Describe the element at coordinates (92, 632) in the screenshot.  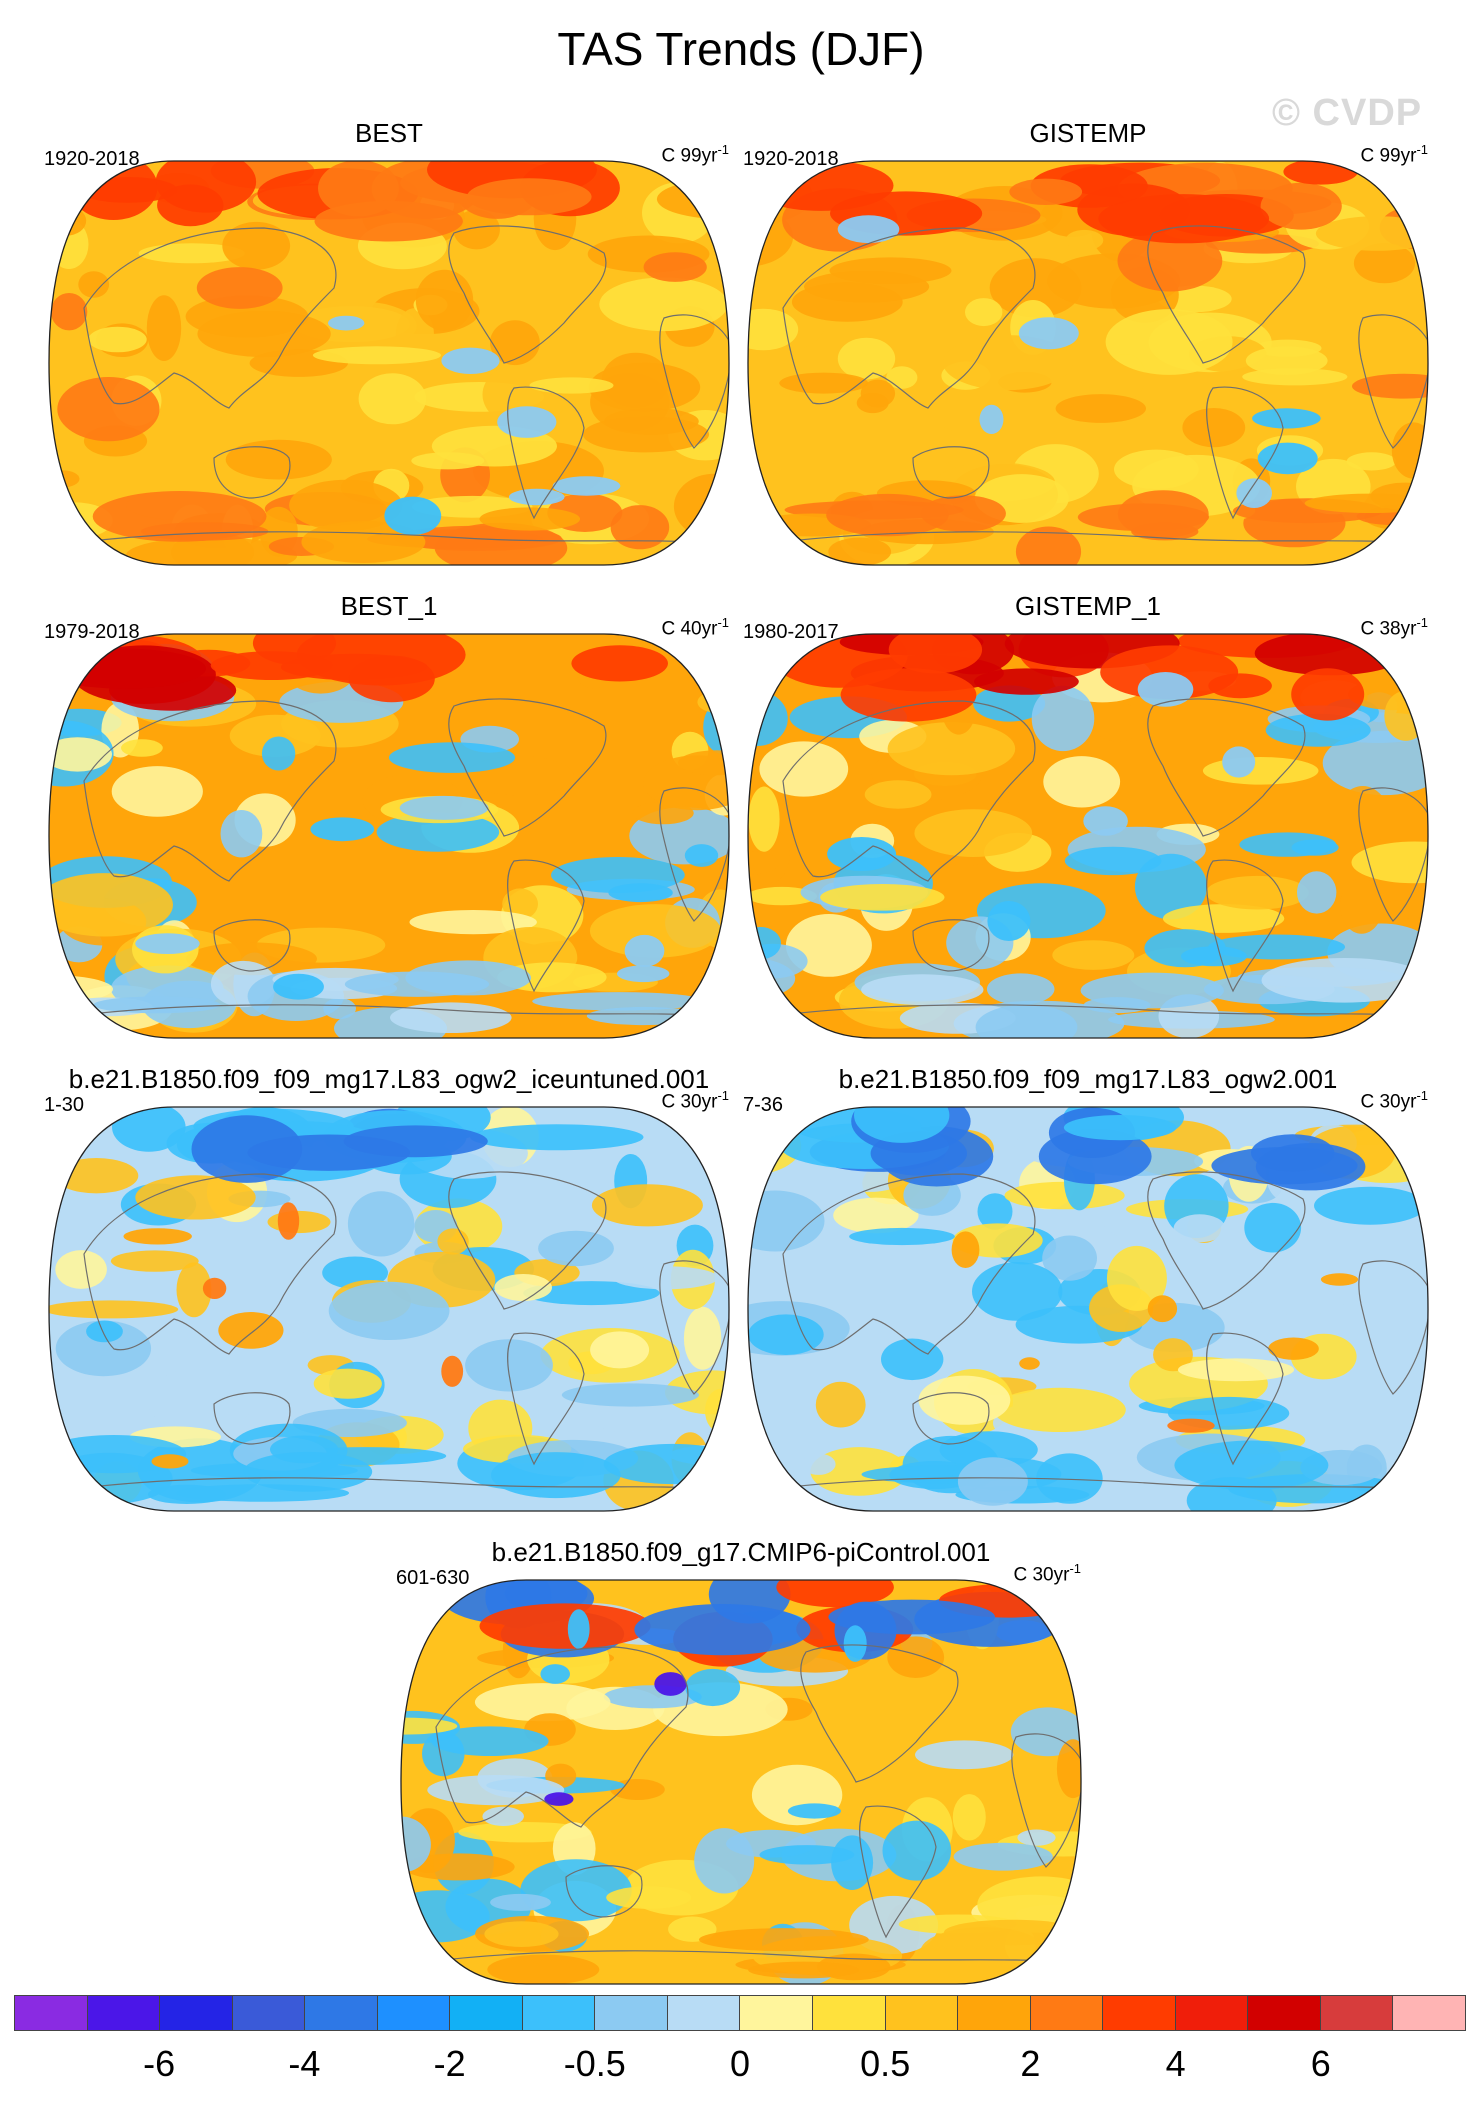
I see `panel-period: 1979-2018` at that location.